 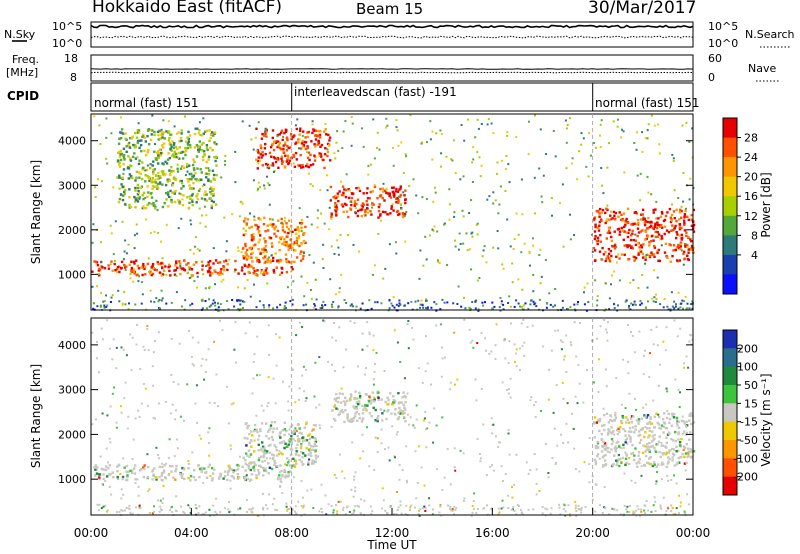 I want to click on cpid-segment-1: normal (fast) 151, so click(x=146, y=103).